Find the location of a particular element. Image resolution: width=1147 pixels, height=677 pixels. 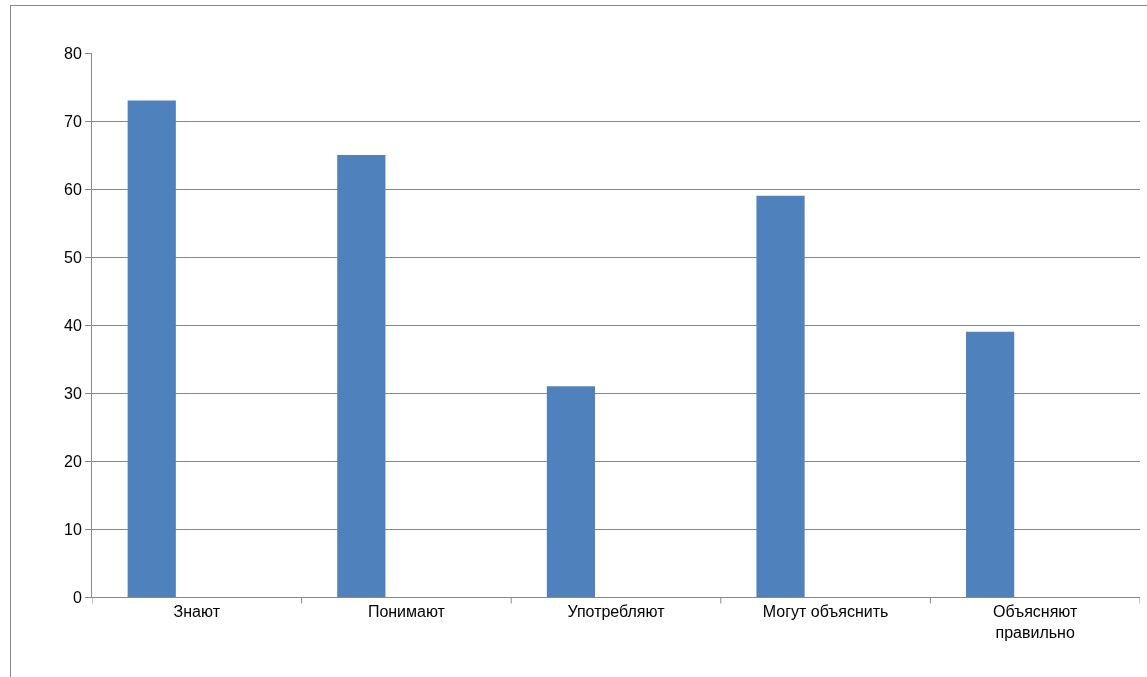

y-tick-label: 50 is located at coordinates (73, 257).